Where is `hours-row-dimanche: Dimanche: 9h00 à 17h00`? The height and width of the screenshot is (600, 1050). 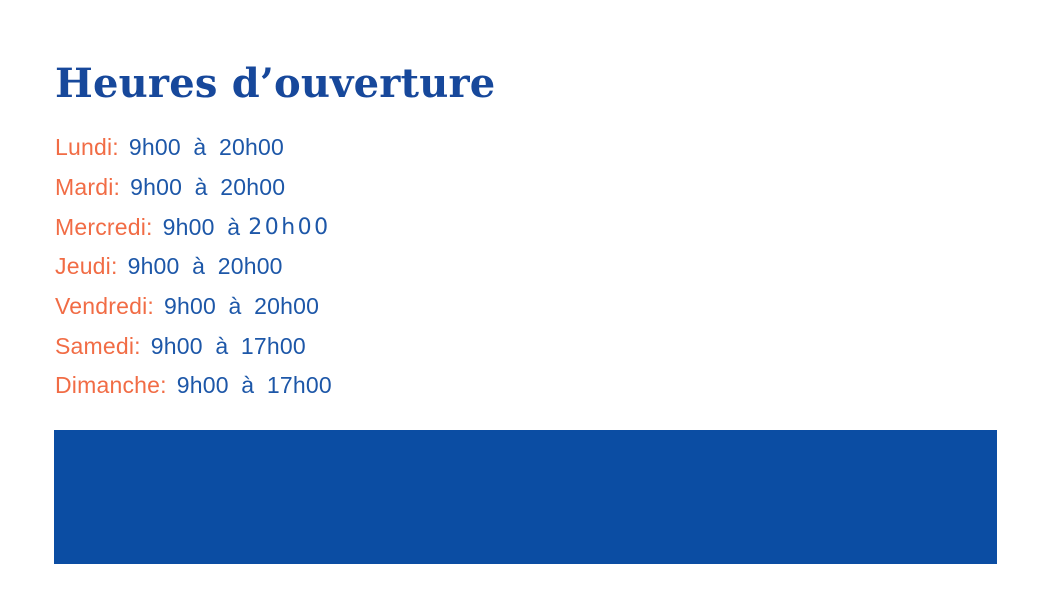
hours-row-dimanche: Dimanche: 9h00 à 17h00 is located at coordinates (193, 386).